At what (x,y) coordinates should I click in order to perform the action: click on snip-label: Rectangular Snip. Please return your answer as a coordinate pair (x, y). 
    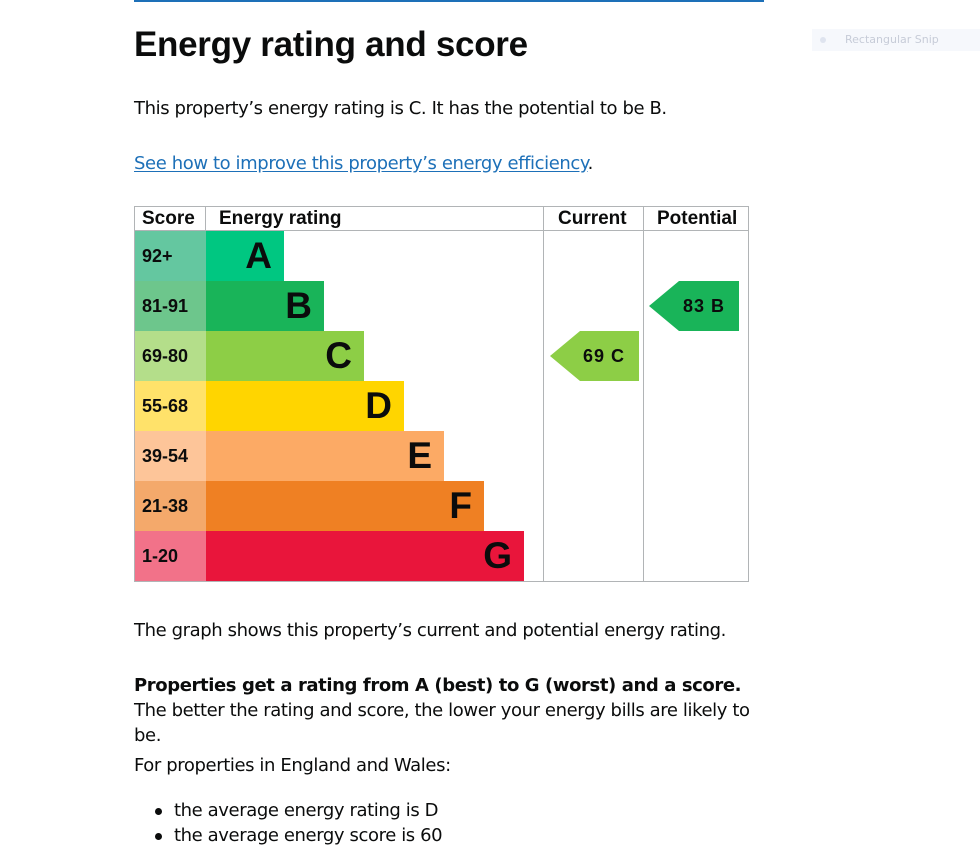
    Looking at the image, I should click on (892, 39).